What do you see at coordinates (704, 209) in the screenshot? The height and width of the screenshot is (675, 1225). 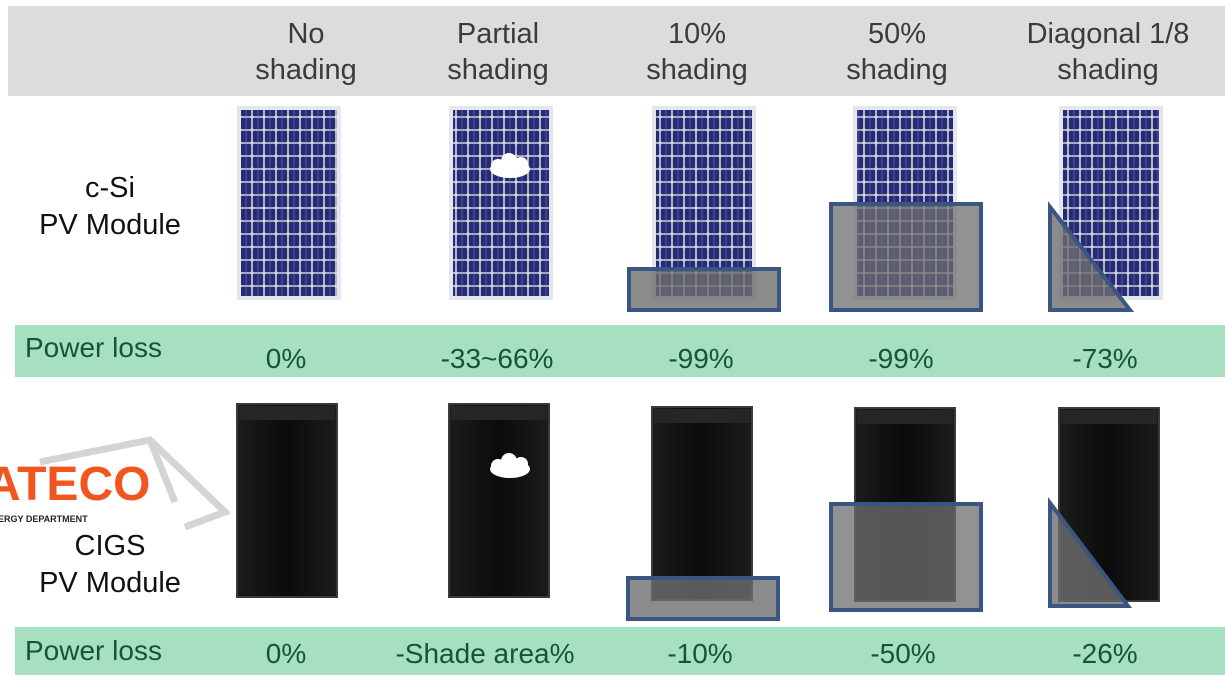 I see `csi-panel-10-shading` at bounding box center [704, 209].